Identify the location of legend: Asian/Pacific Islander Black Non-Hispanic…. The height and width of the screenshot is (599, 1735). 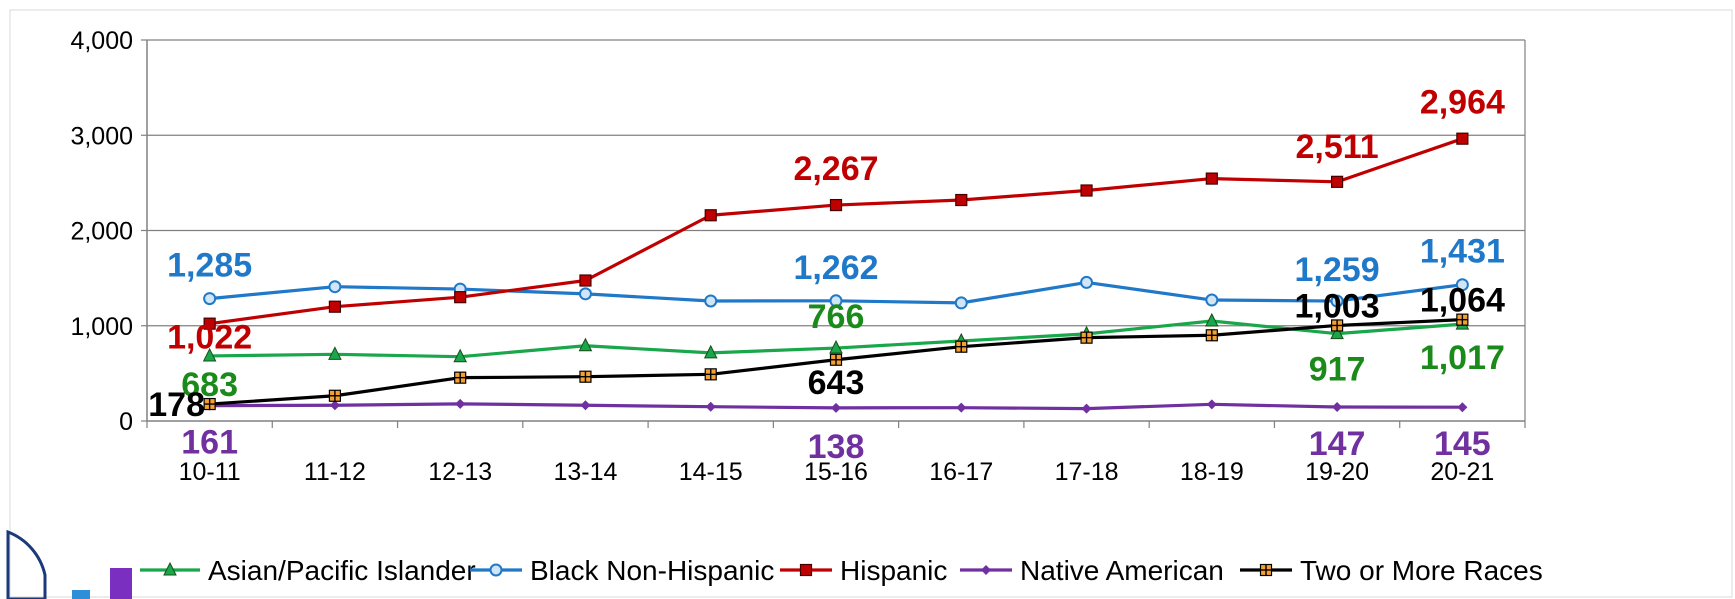
(841, 570).